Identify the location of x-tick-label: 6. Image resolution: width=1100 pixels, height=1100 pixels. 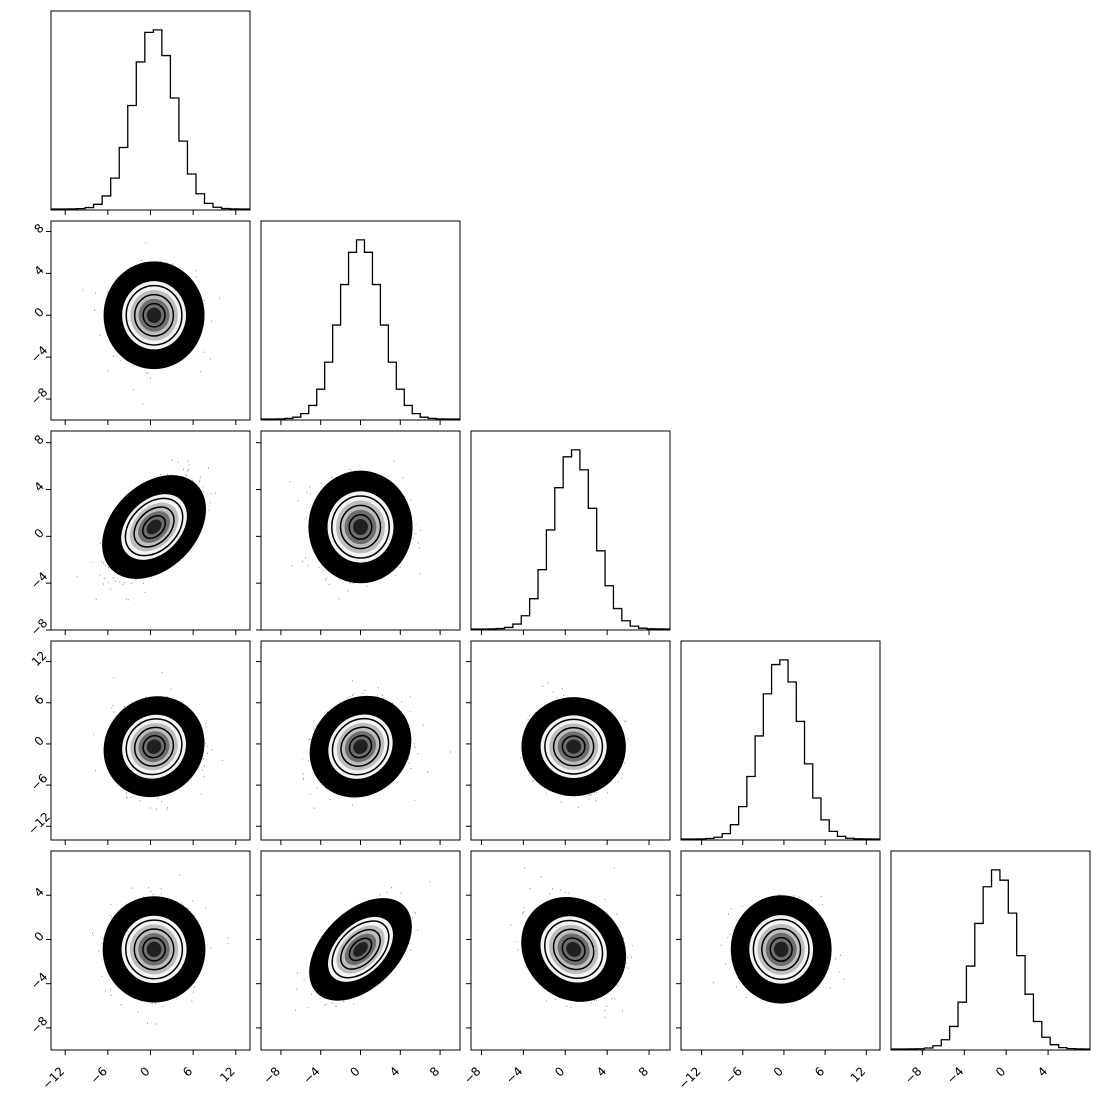
(187, 1071).